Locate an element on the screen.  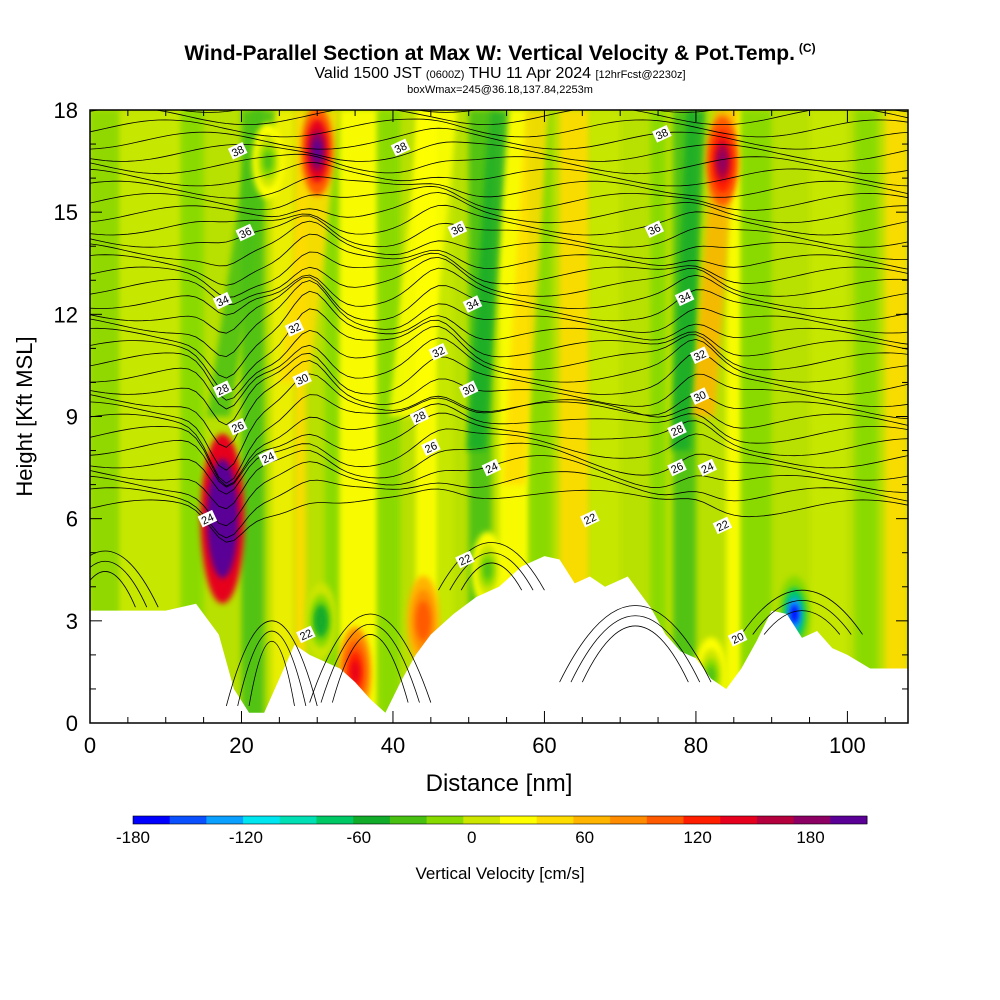
contour-label: 34 is located at coordinates (684, 297).